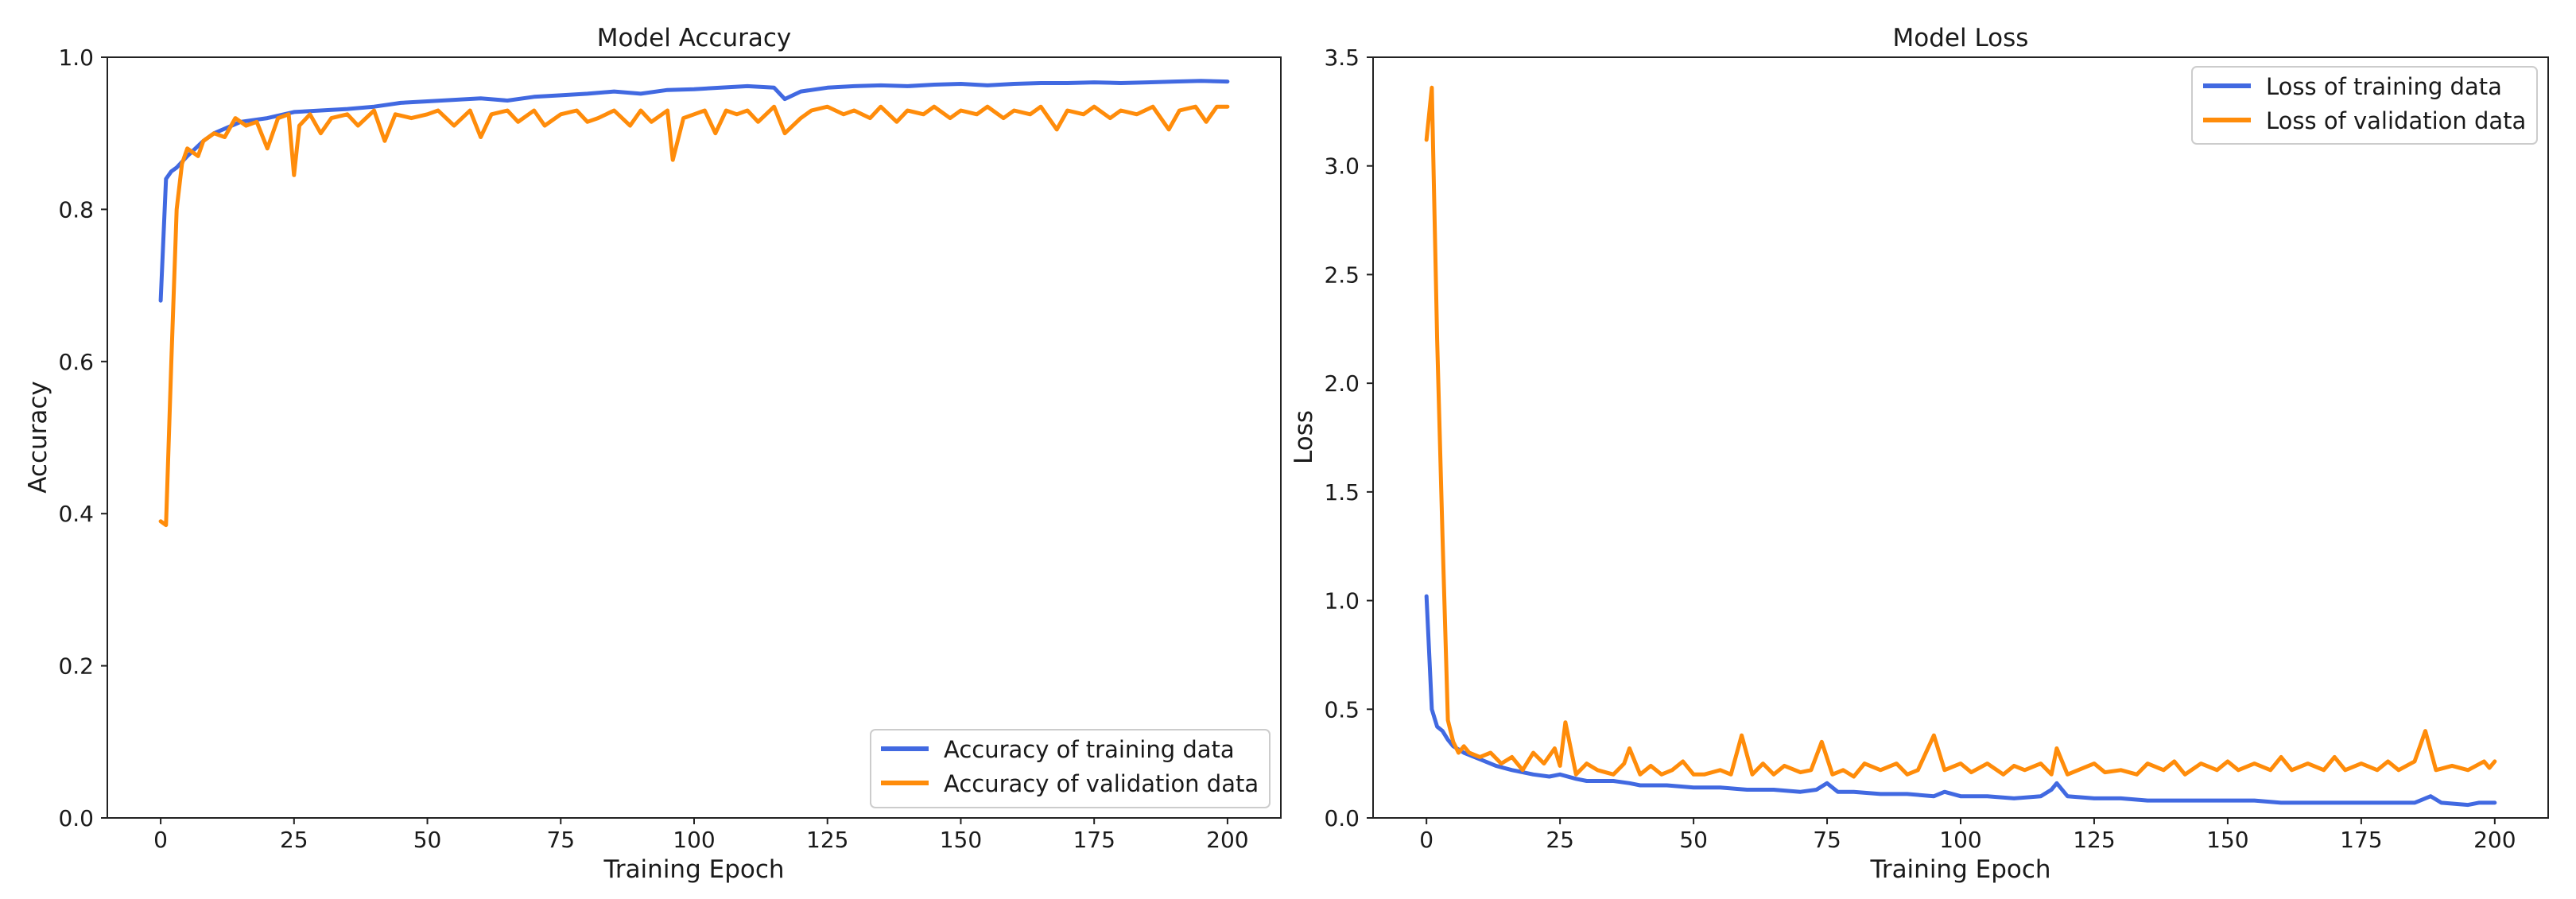  What do you see at coordinates (1961, 701) in the screenshot?
I see `loss-line-training` at bounding box center [1961, 701].